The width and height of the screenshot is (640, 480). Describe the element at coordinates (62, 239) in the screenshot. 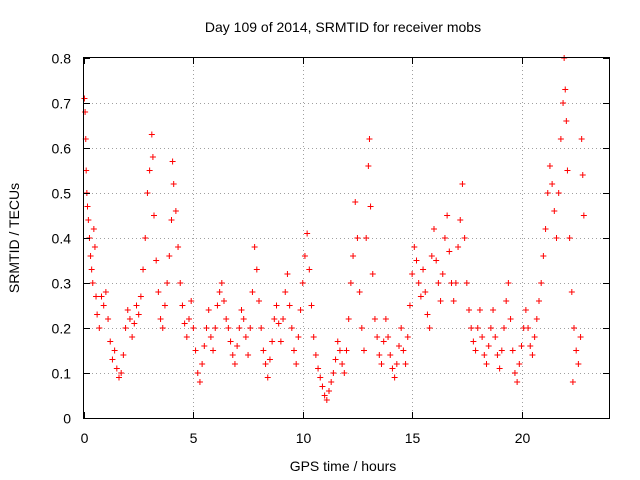

I see `y-tick-label: 0.4` at that location.